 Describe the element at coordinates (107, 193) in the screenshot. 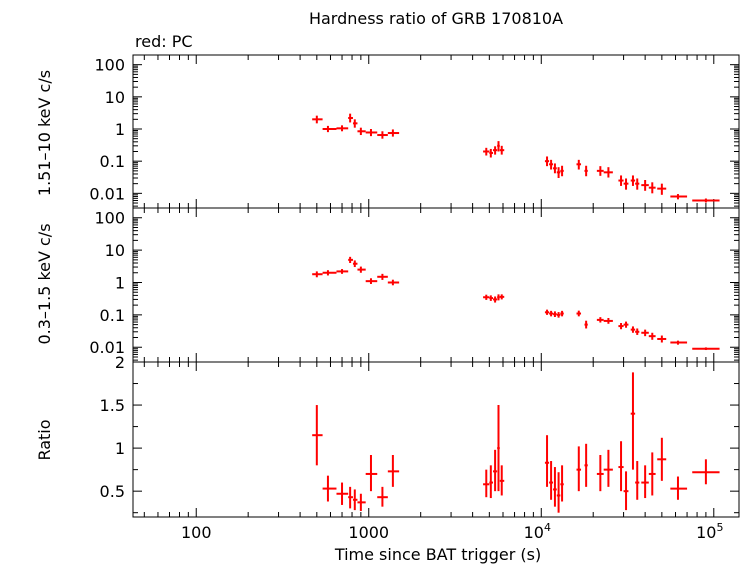

I see `y-tick-label: 0.01` at that location.